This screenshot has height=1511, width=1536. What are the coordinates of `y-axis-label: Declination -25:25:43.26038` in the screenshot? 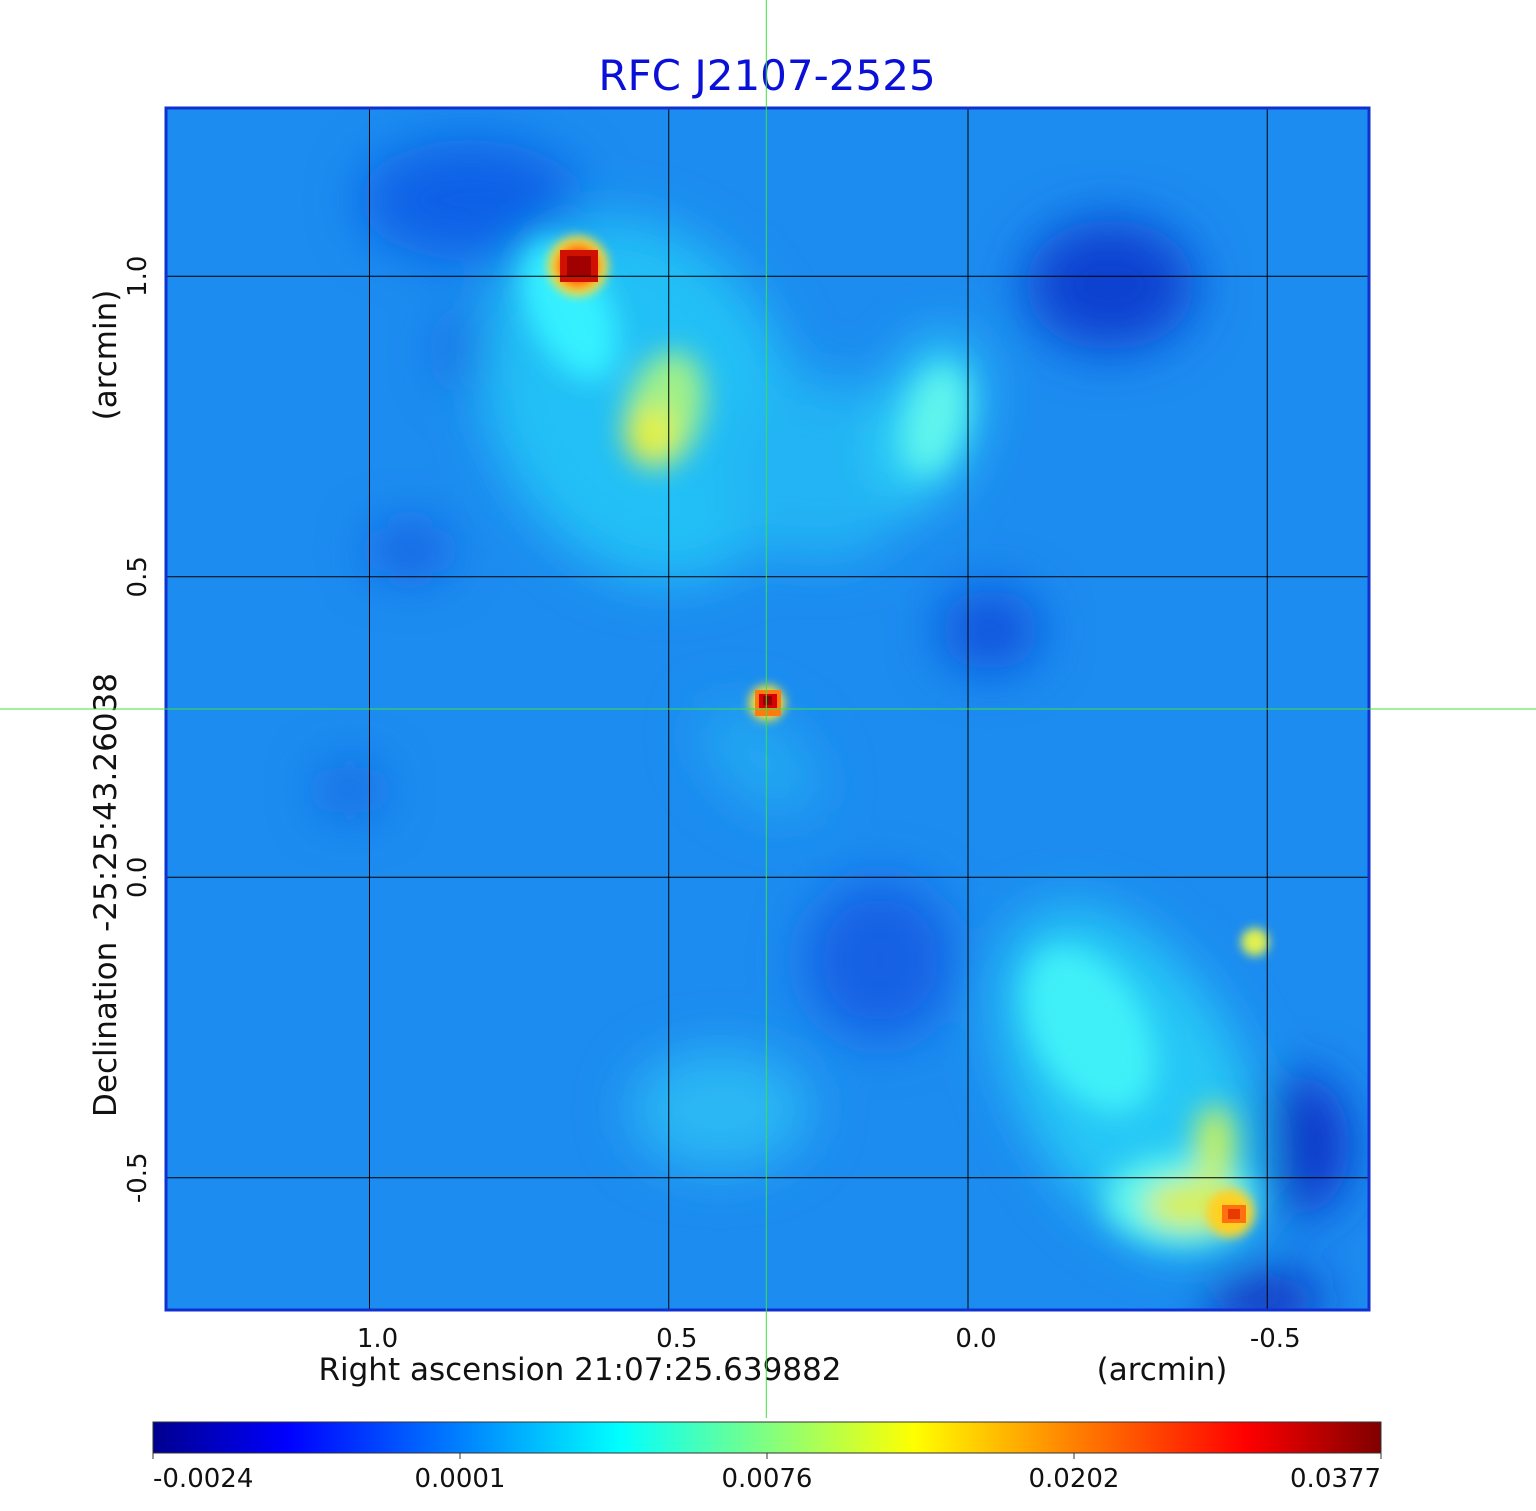 It's located at (106, 895).